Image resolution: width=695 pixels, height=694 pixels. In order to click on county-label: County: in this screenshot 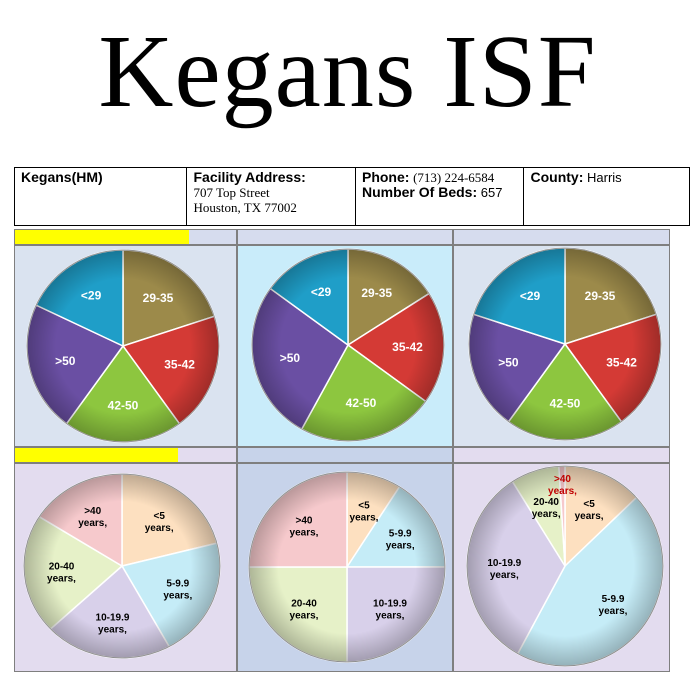, I will do `click(557, 177)`.